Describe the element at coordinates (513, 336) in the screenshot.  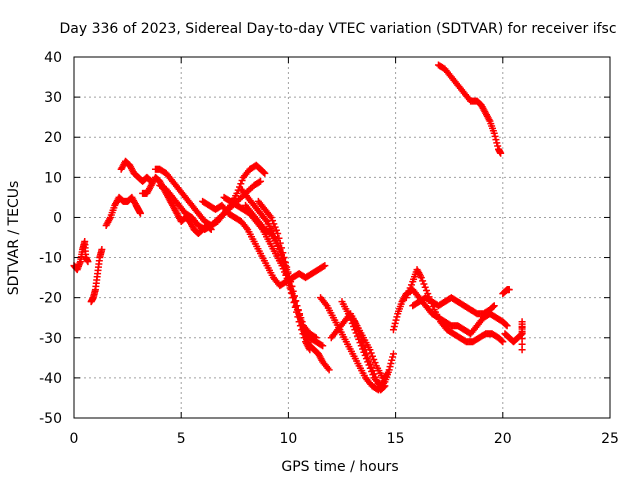
I see `series-s21` at that location.